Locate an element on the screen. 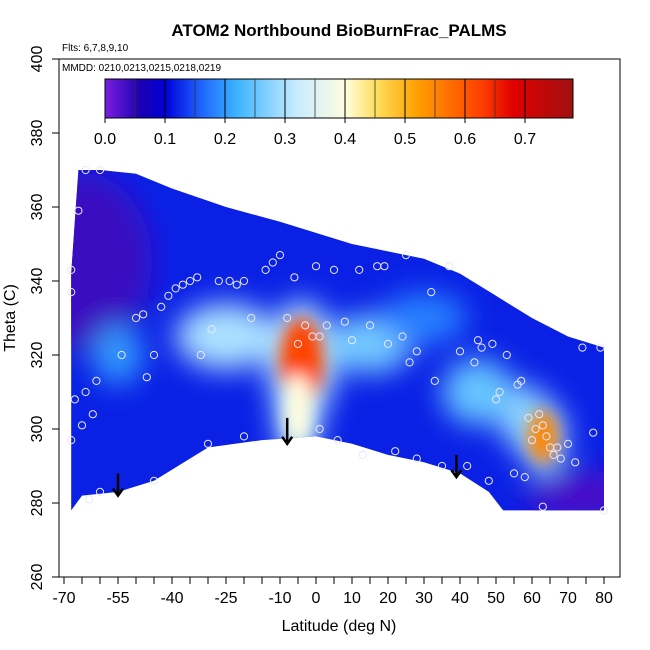 The height and width of the screenshot is (650, 650). colorbar-tick-label: 0.2 is located at coordinates (225, 139).